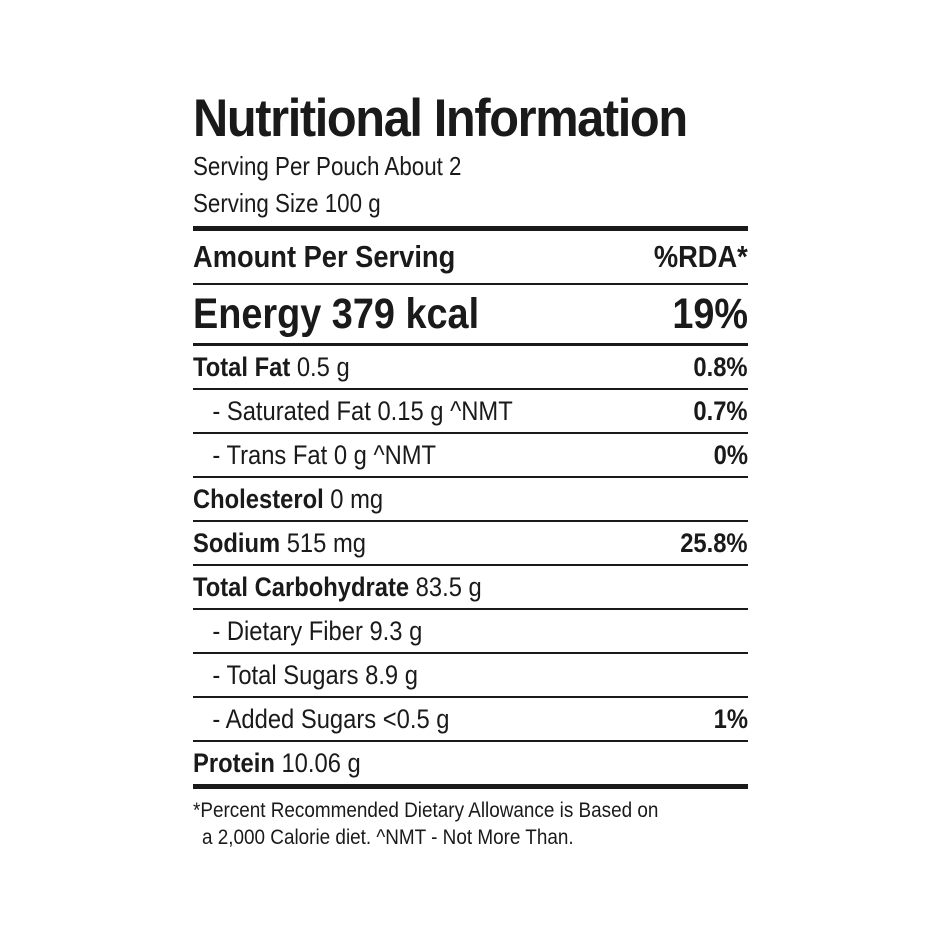  Describe the element at coordinates (258, 498) in the screenshot. I see `nutrient-name: Cholesterol` at that location.